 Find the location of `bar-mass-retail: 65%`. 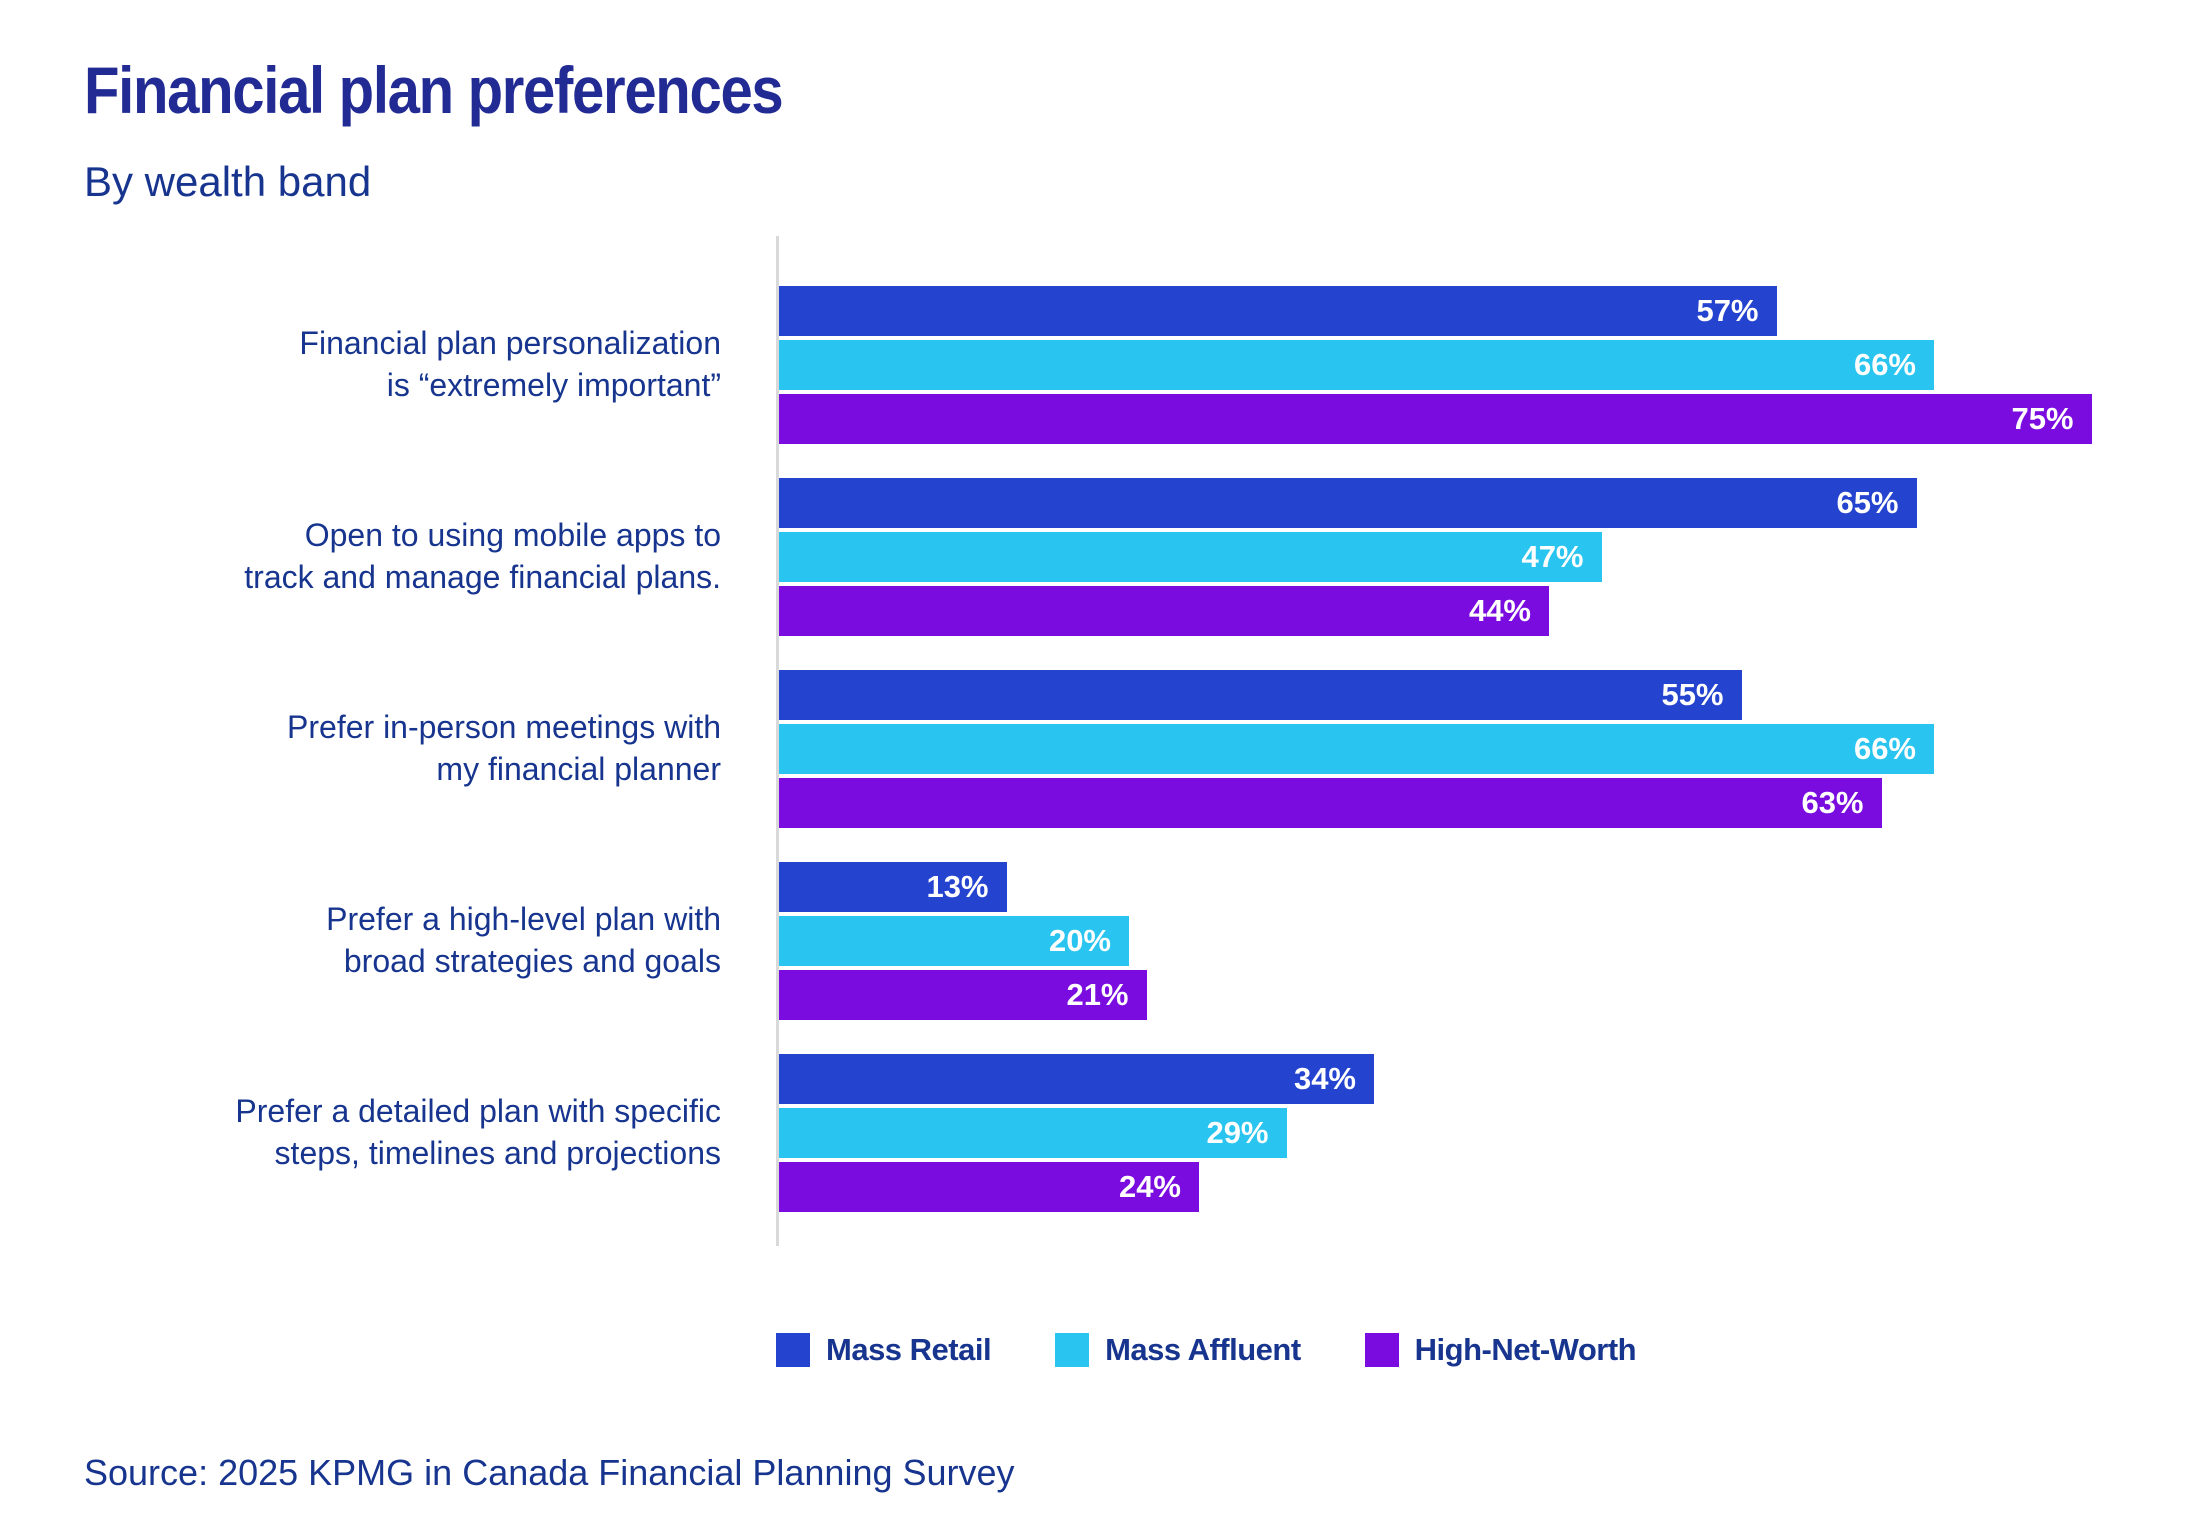

bar-mass-retail: 65% is located at coordinates (1348, 503).